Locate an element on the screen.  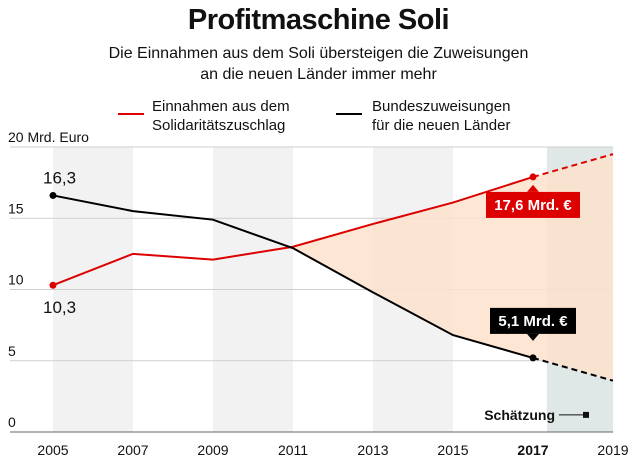
black-badge is located at coordinates (533, 320).